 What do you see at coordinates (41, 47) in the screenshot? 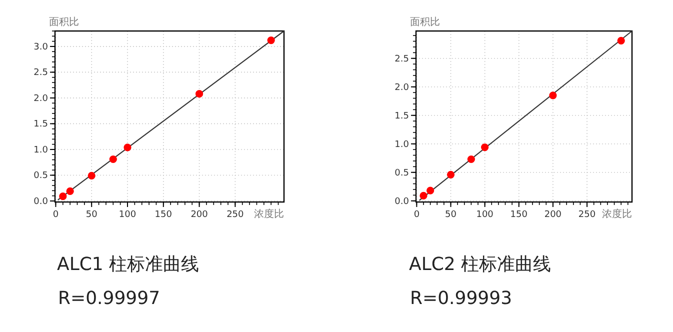
I see `y-tick-label: 3.0` at bounding box center [41, 47].